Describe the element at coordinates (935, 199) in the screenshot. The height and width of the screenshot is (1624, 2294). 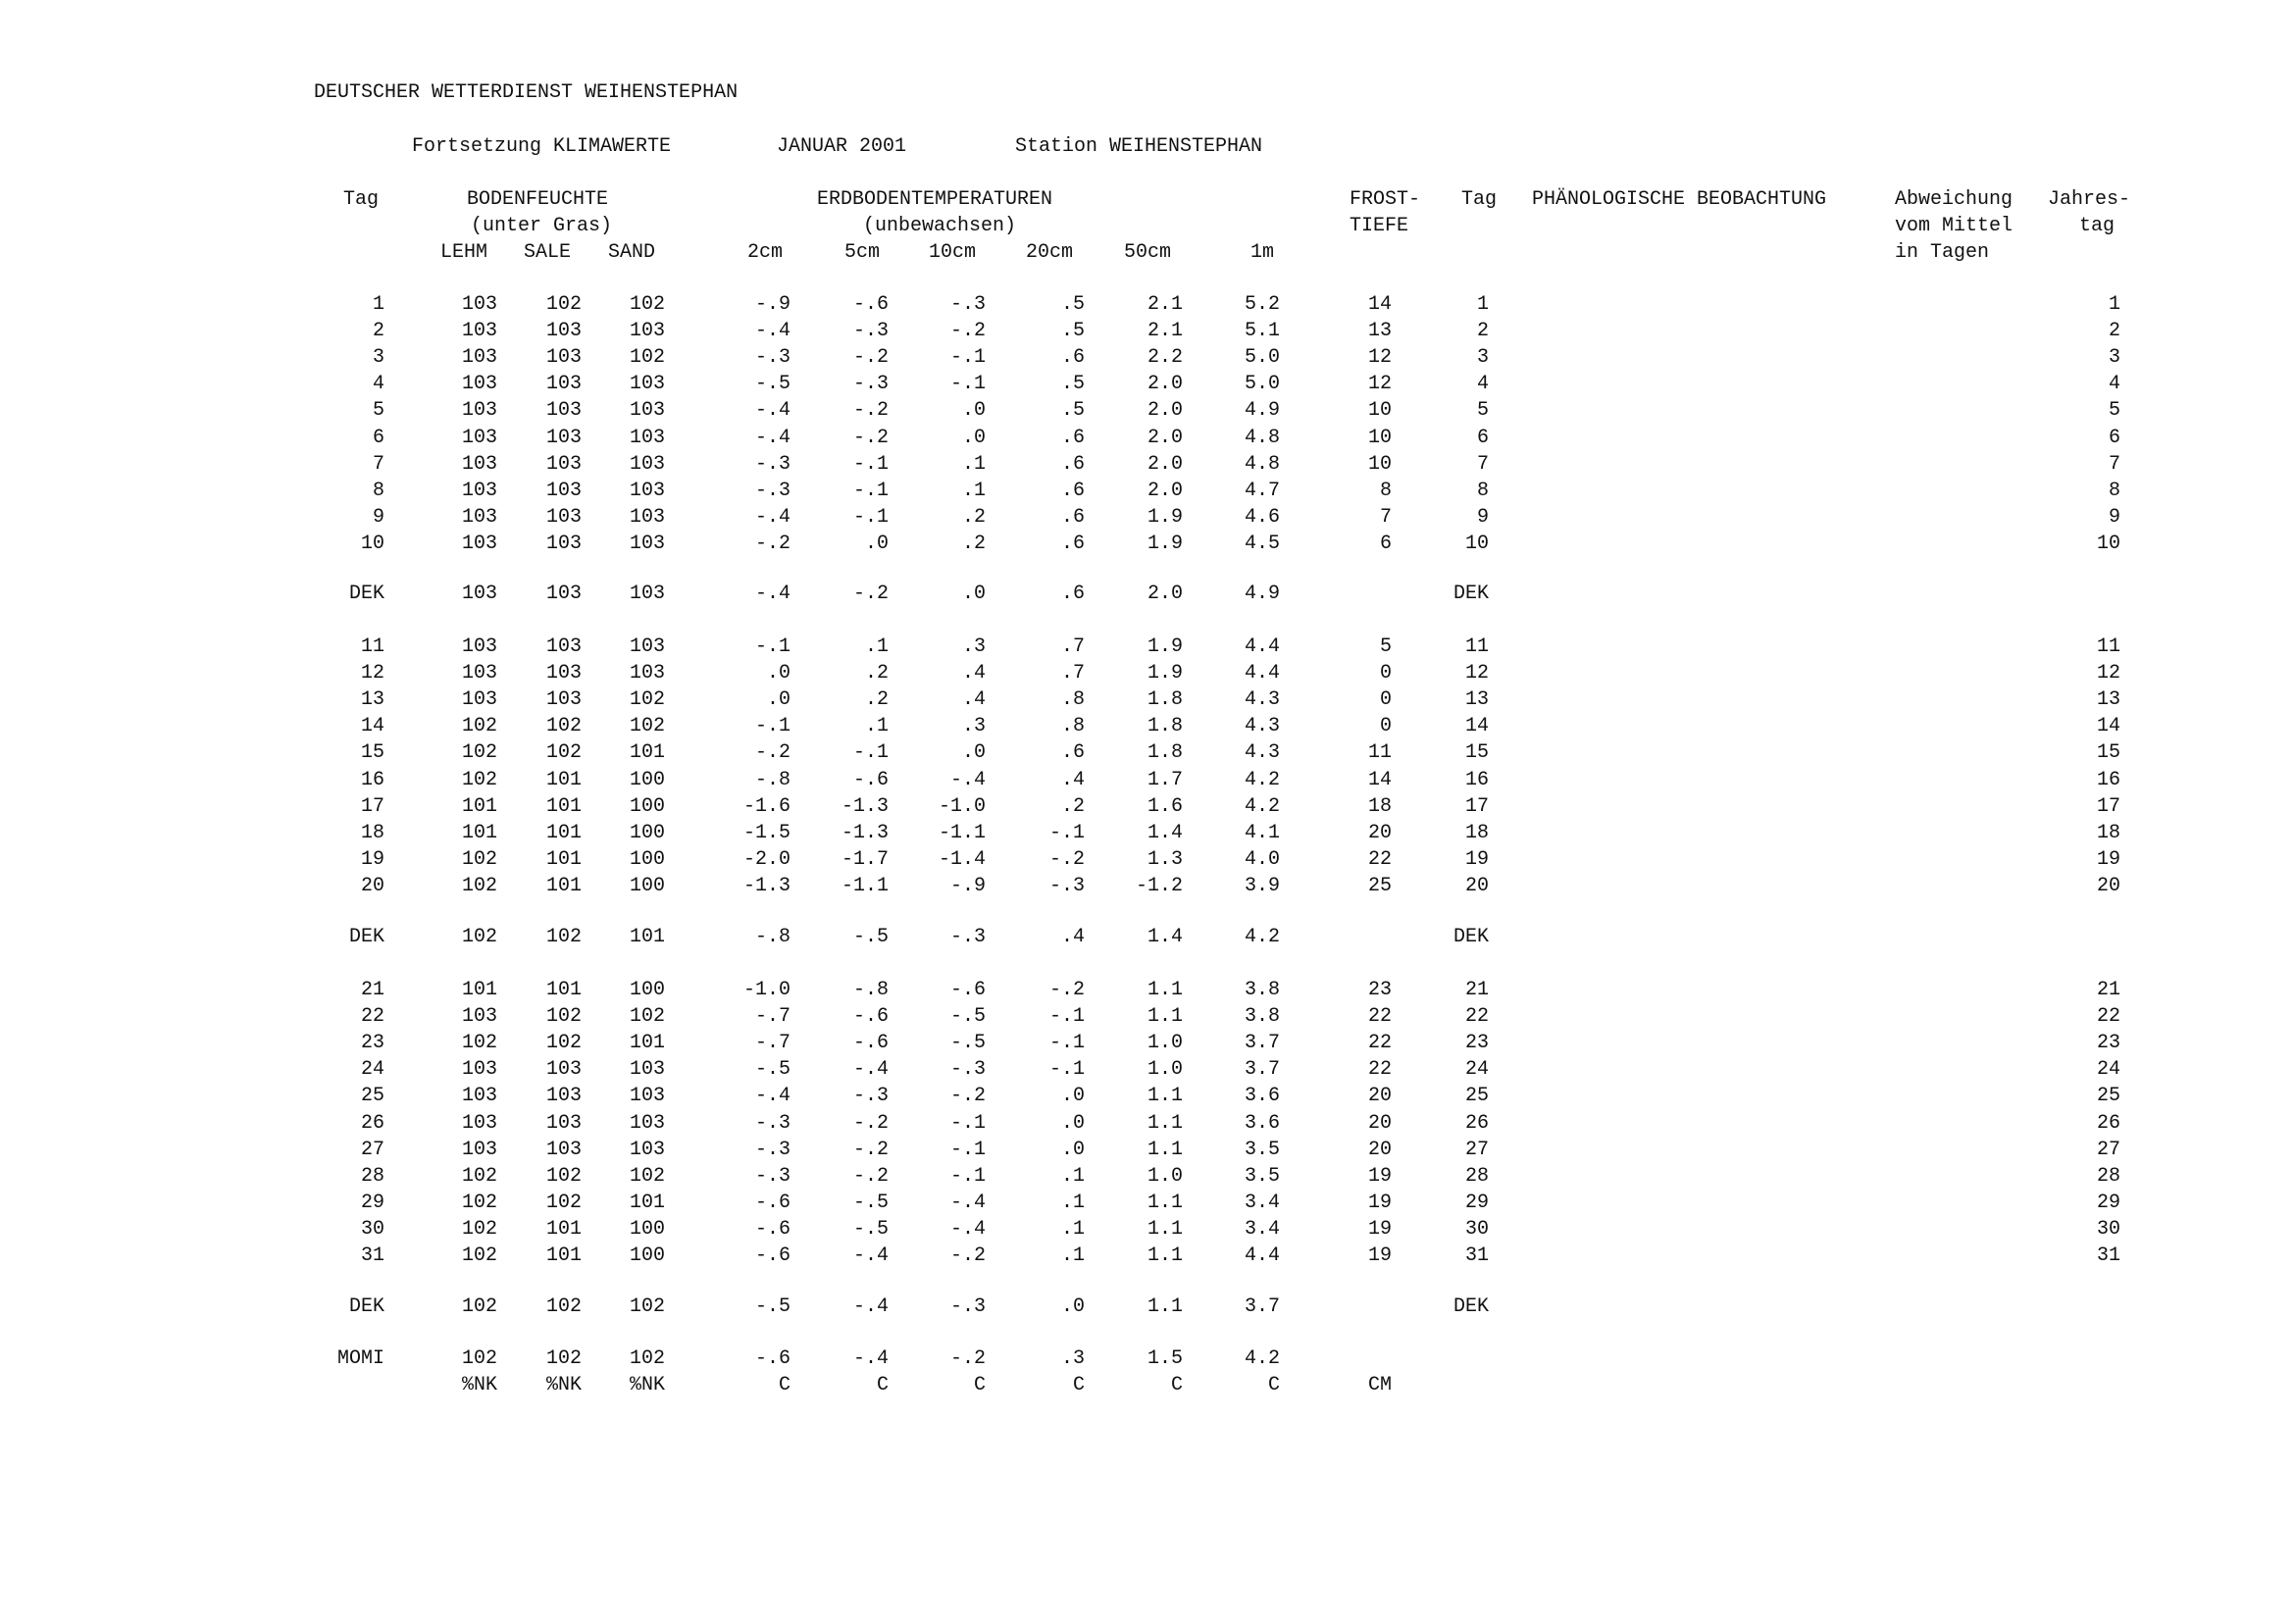
I see `col-erdboden: ERDBODENTEMPERATUREN` at that location.